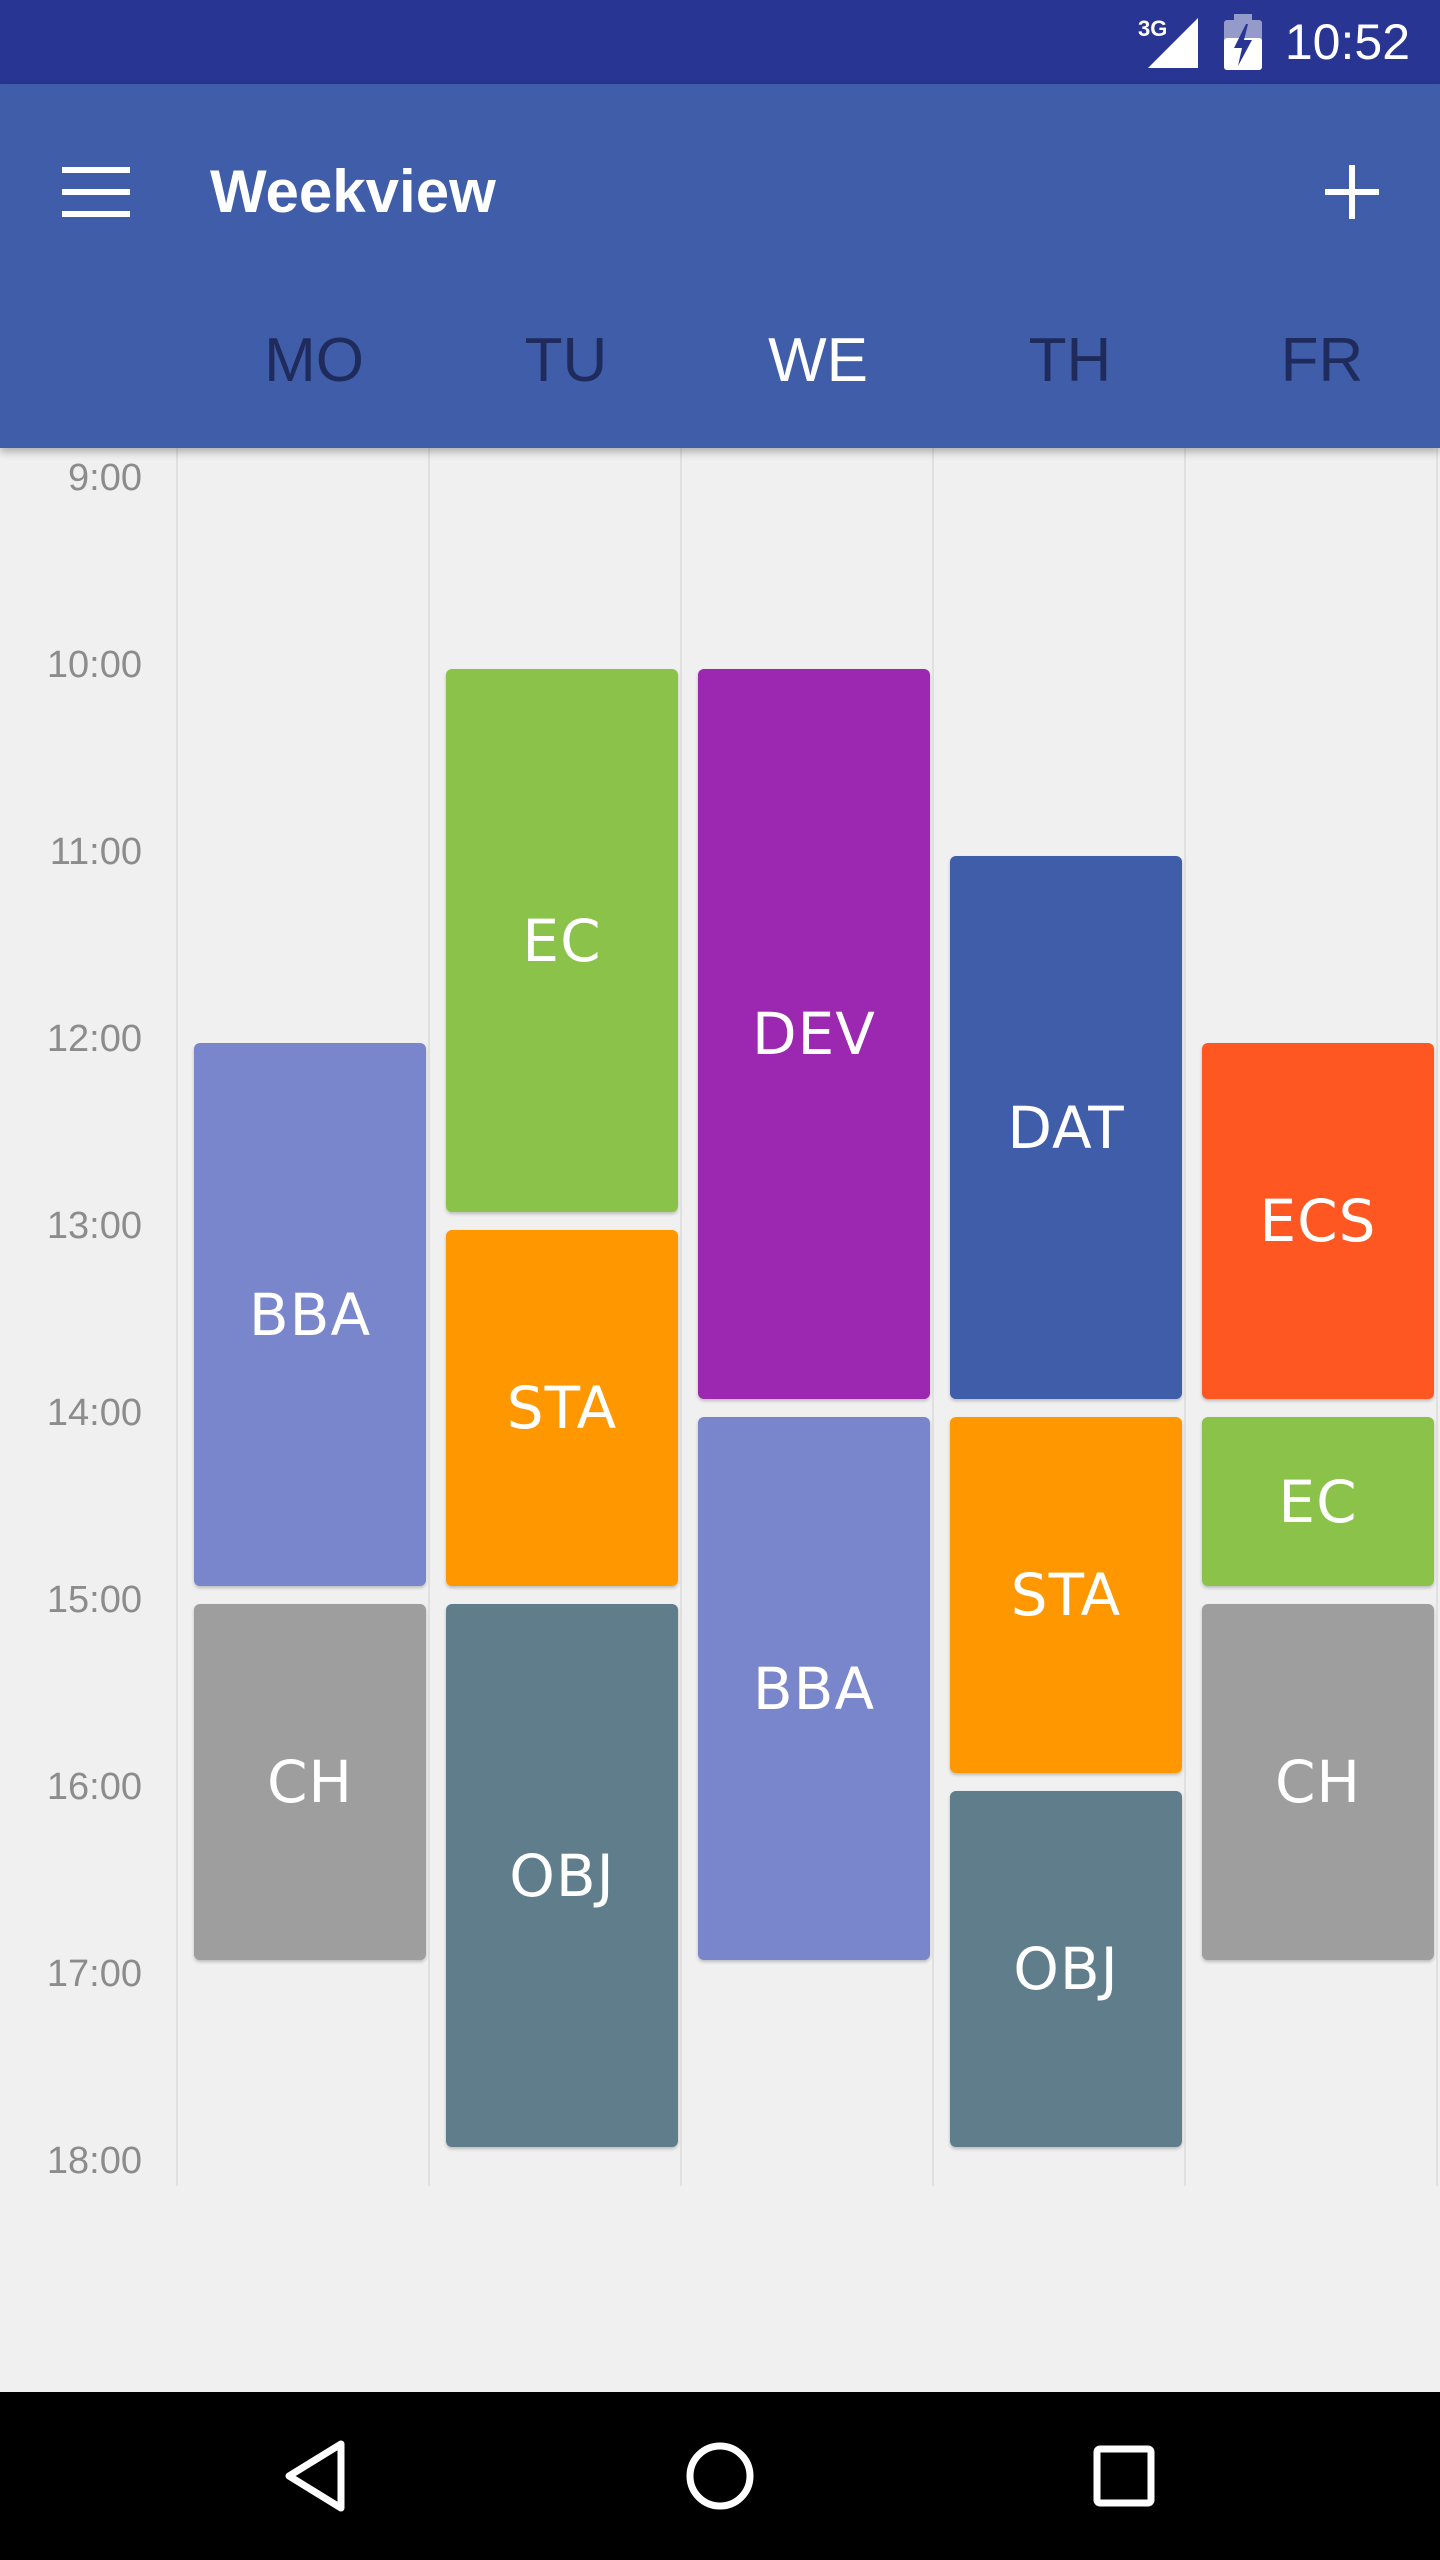 Image resolution: width=1440 pixels, height=2560 pixels. I want to click on event-dev: DEV, so click(814, 1034).